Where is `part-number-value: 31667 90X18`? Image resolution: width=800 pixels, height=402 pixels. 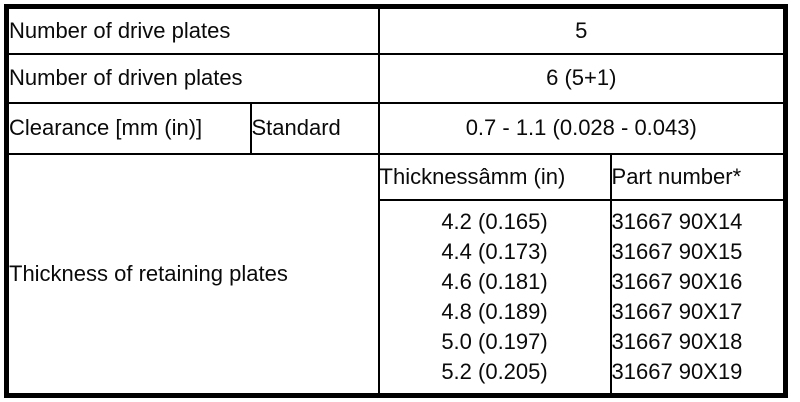
part-number-value: 31667 90X18 is located at coordinates (677, 341).